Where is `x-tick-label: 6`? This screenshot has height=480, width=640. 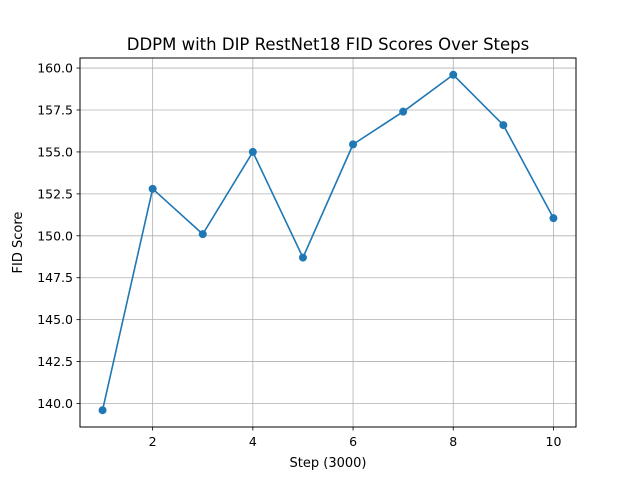 x-tick-label: 6 is located at coordinates (353, 441).